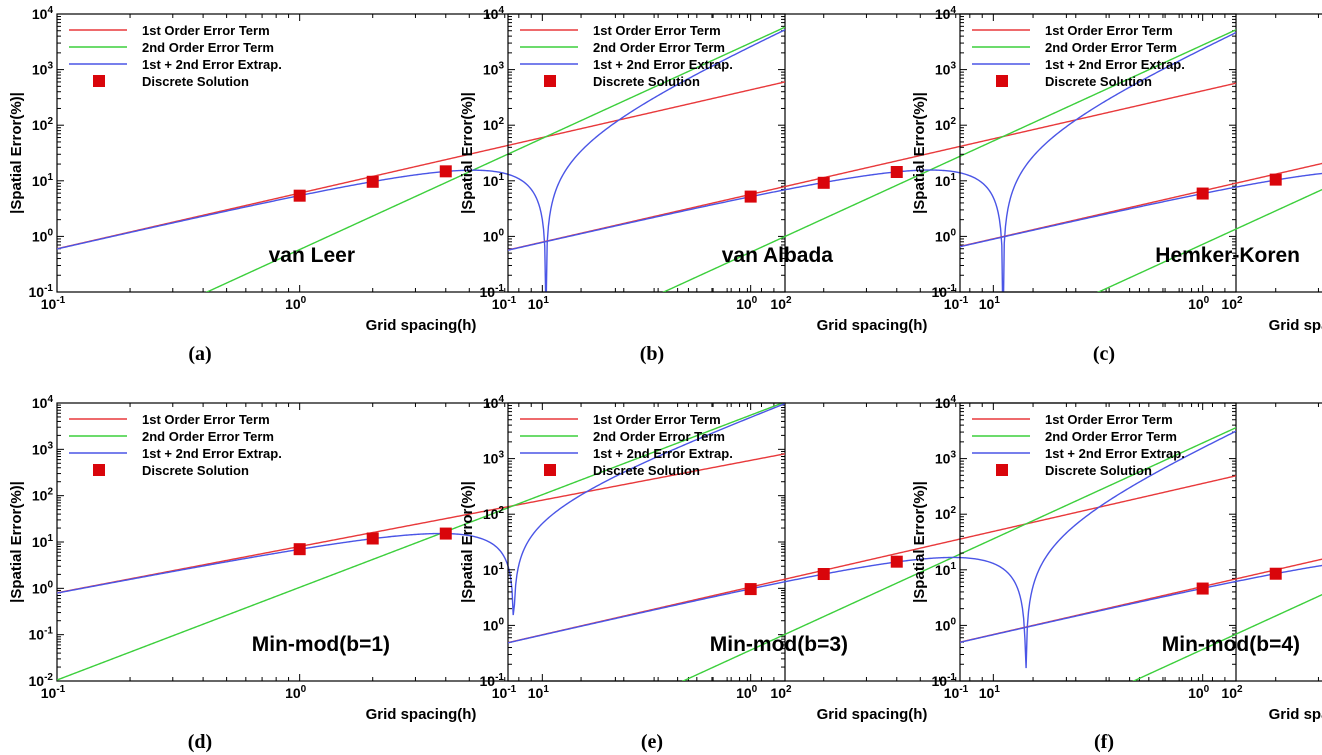 Image resolution: width=1322 pixels, height=755 pixels. I want to click on y-tick-label: 10⁻², so click(41, 680).